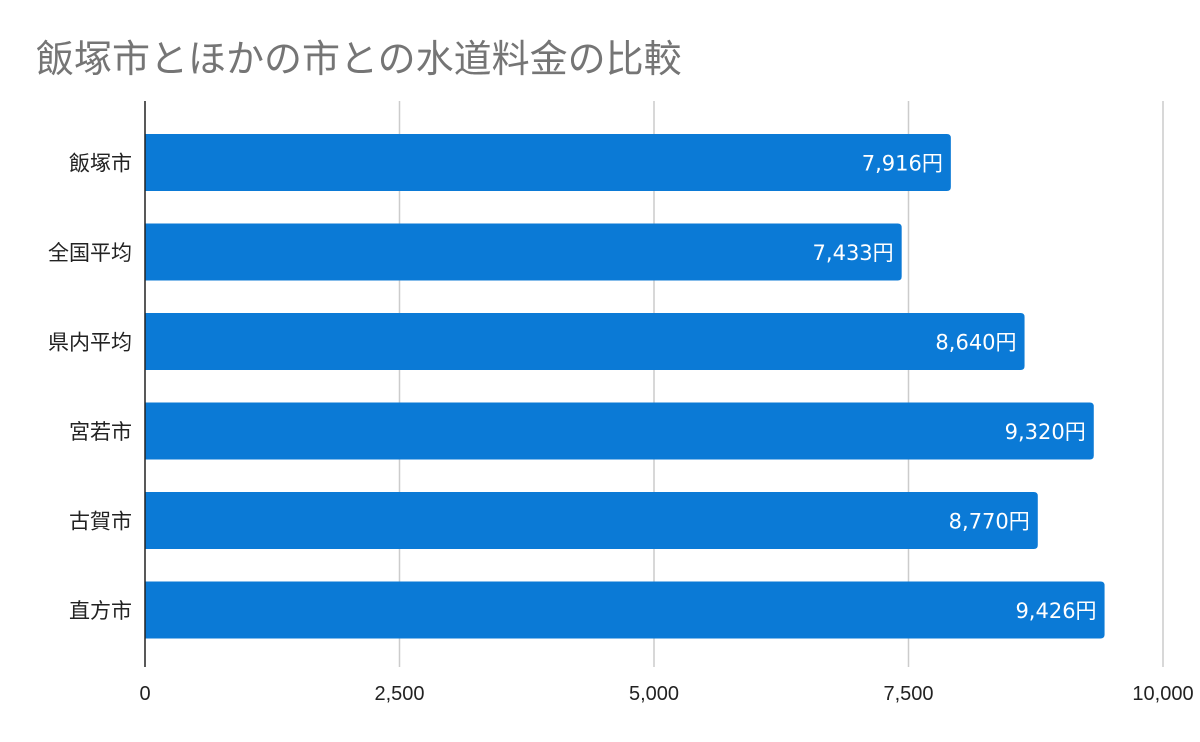 This screenshot has width=1200, height=742. Describe the element at coordinates (1162, 694) in the screenshot. I see `x-tick-label: 10,000` at that location.